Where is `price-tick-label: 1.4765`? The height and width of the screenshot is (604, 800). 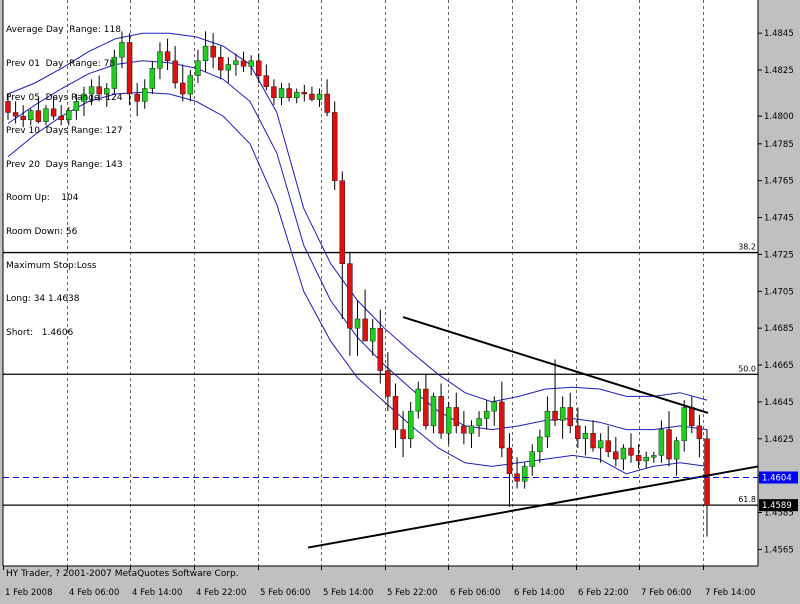 price-tick-label: 1.4765 is located at coordinates (779, 182).